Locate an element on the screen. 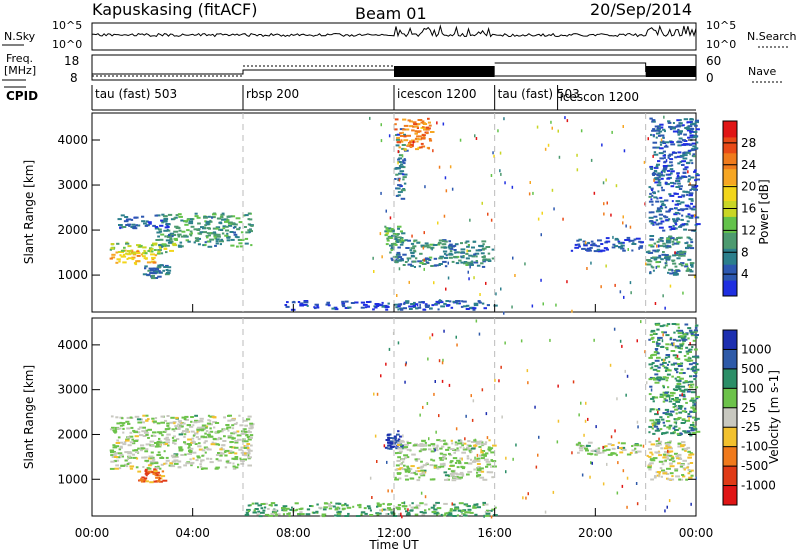 This screenshot has width=800, height=554. cpid-segment-label: tau (fast) 503 is located at coordinates (539, 94).